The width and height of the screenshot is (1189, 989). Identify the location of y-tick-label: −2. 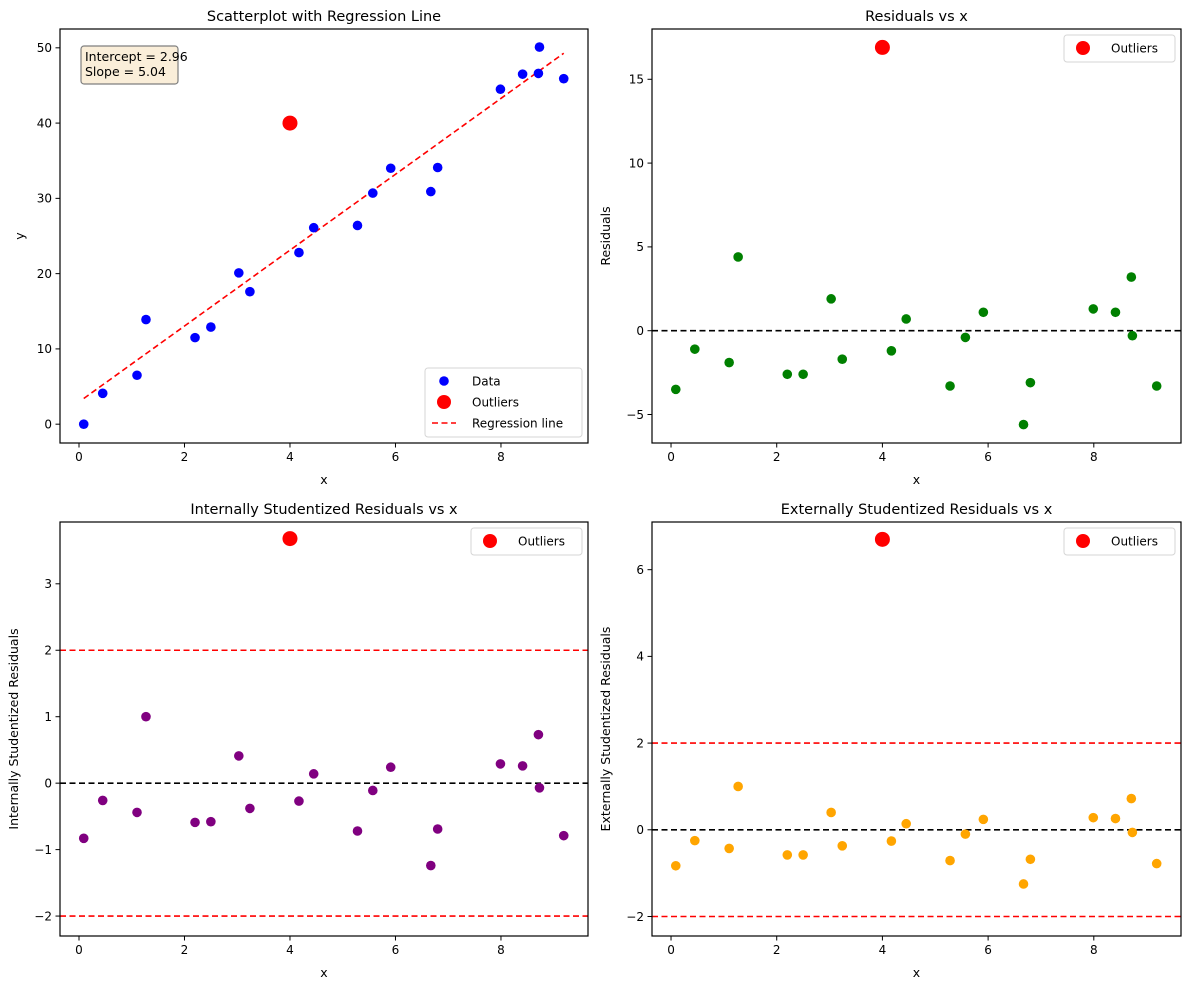
(635, 917).